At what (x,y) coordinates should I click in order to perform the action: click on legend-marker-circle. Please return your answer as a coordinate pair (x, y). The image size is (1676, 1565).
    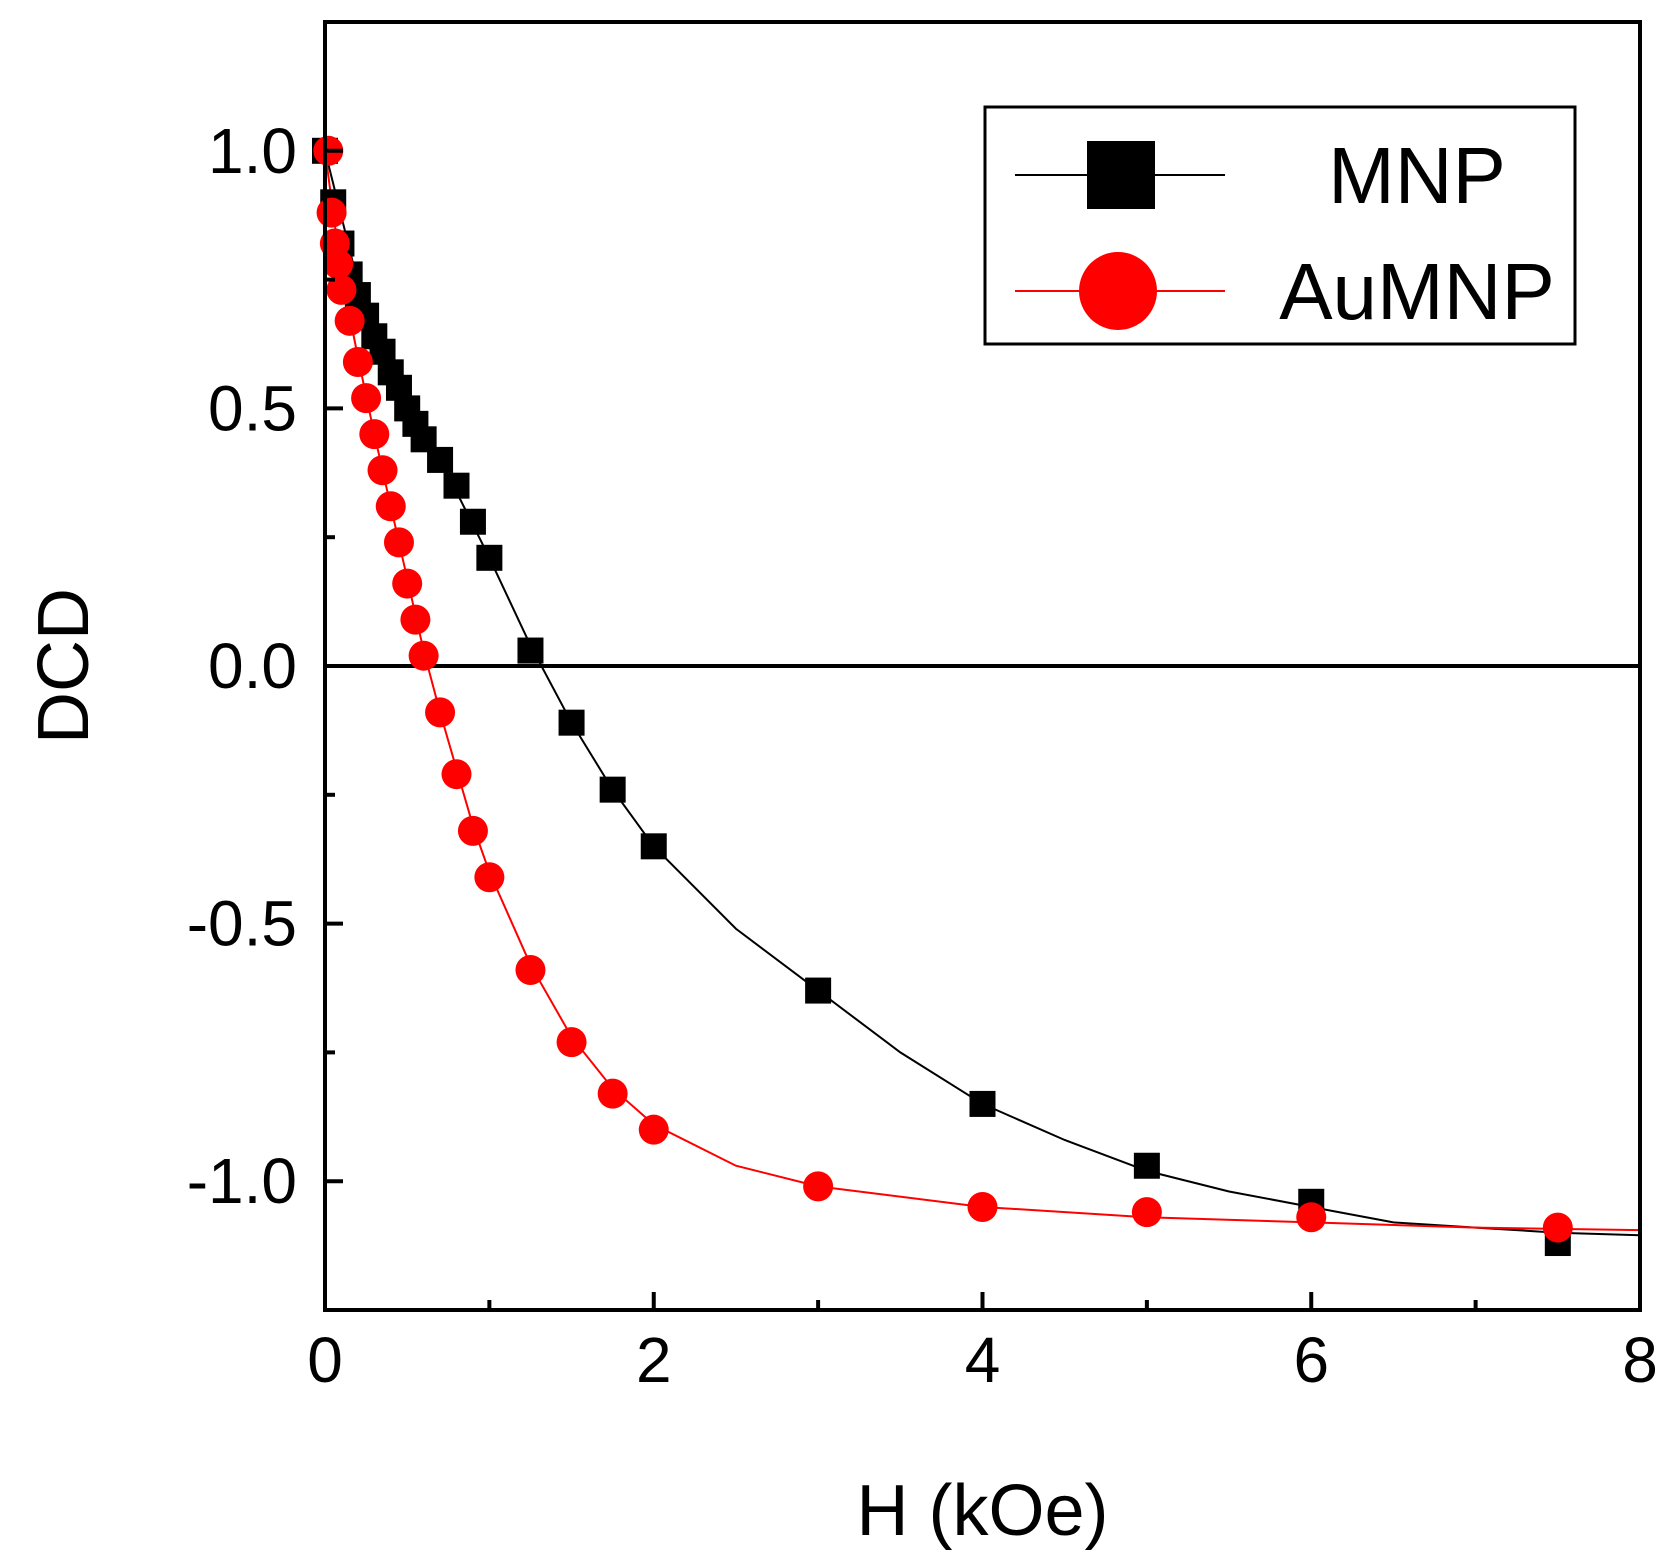
    Looking at the image, I should click on (1118, 291).